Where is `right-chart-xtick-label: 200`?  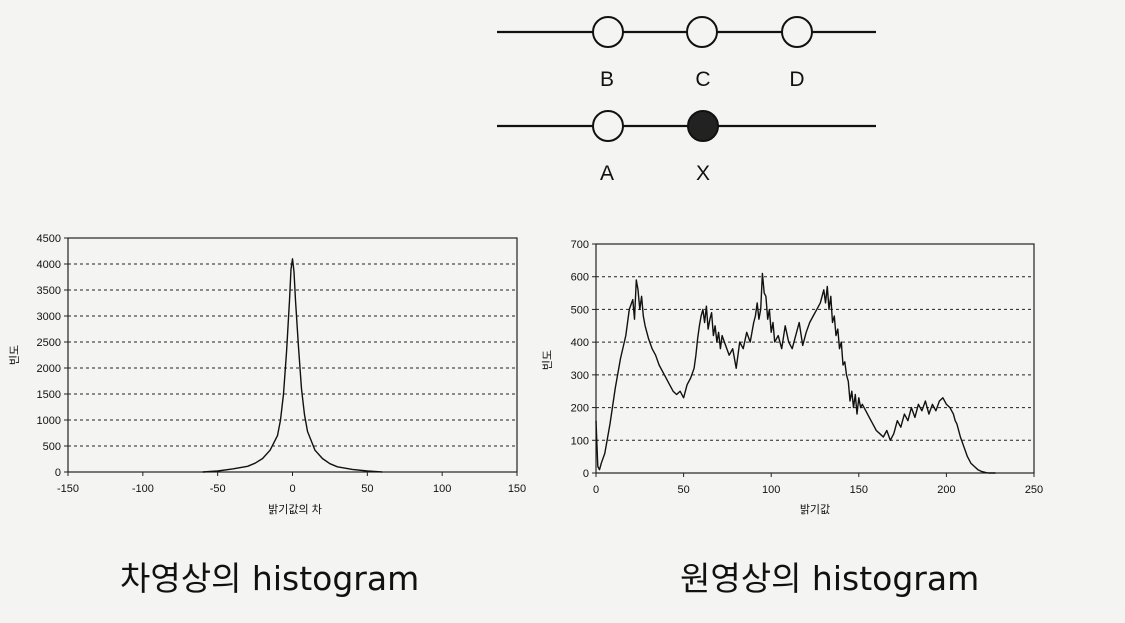
right-chart-xtick-label: 200 is located at coordinates (946, 490).